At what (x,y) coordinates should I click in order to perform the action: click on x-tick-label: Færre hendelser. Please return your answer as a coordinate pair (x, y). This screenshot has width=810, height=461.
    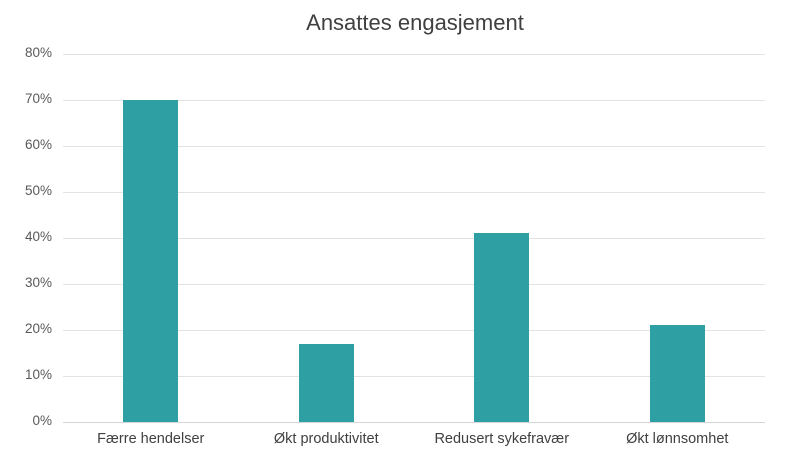
    Looking at the image, I should click on (151, 439).